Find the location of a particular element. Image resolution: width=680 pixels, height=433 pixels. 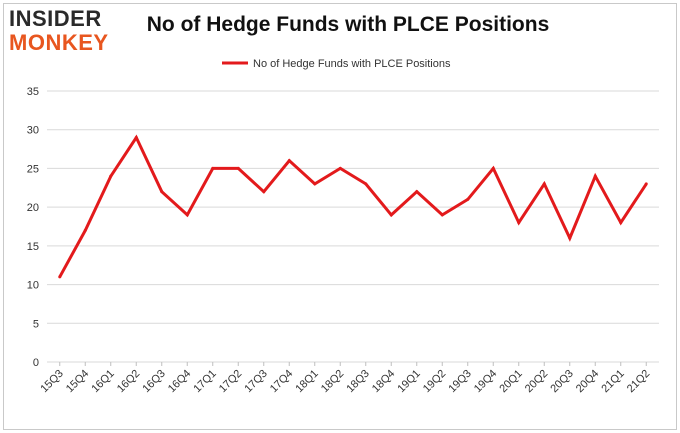

chart-title: No of Hedge Funds with PLCE Positions is located at coordinates (348, 24).